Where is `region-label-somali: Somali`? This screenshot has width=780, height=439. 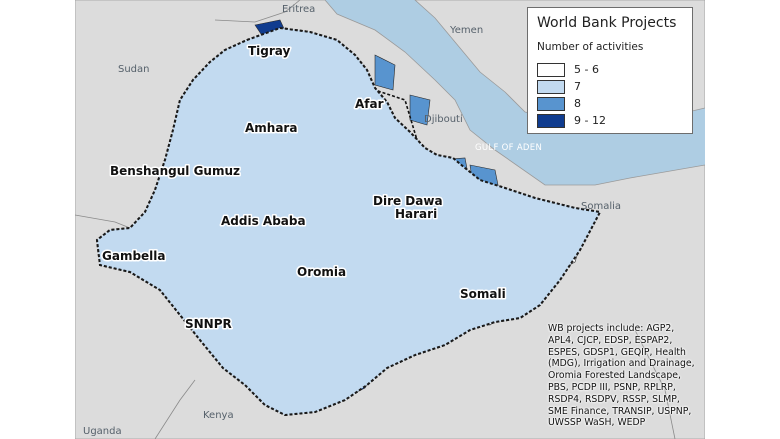
region-label-somali: Somali is located at coordinates (483, 294).